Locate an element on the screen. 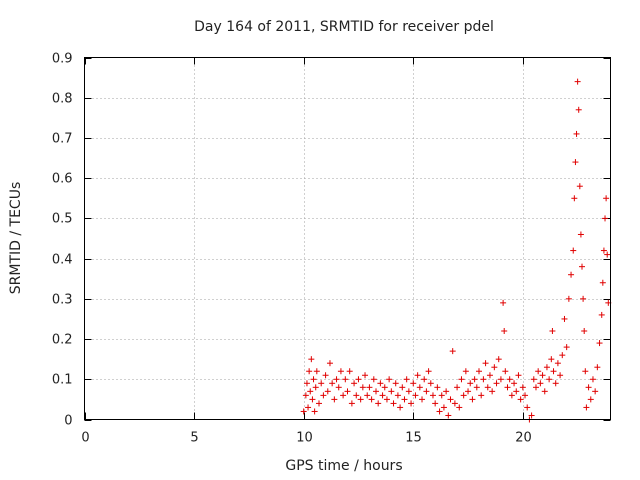 This screenshot has height=480, width=640. y-tick-label: 0.7 is located at coordinates (62, 139).